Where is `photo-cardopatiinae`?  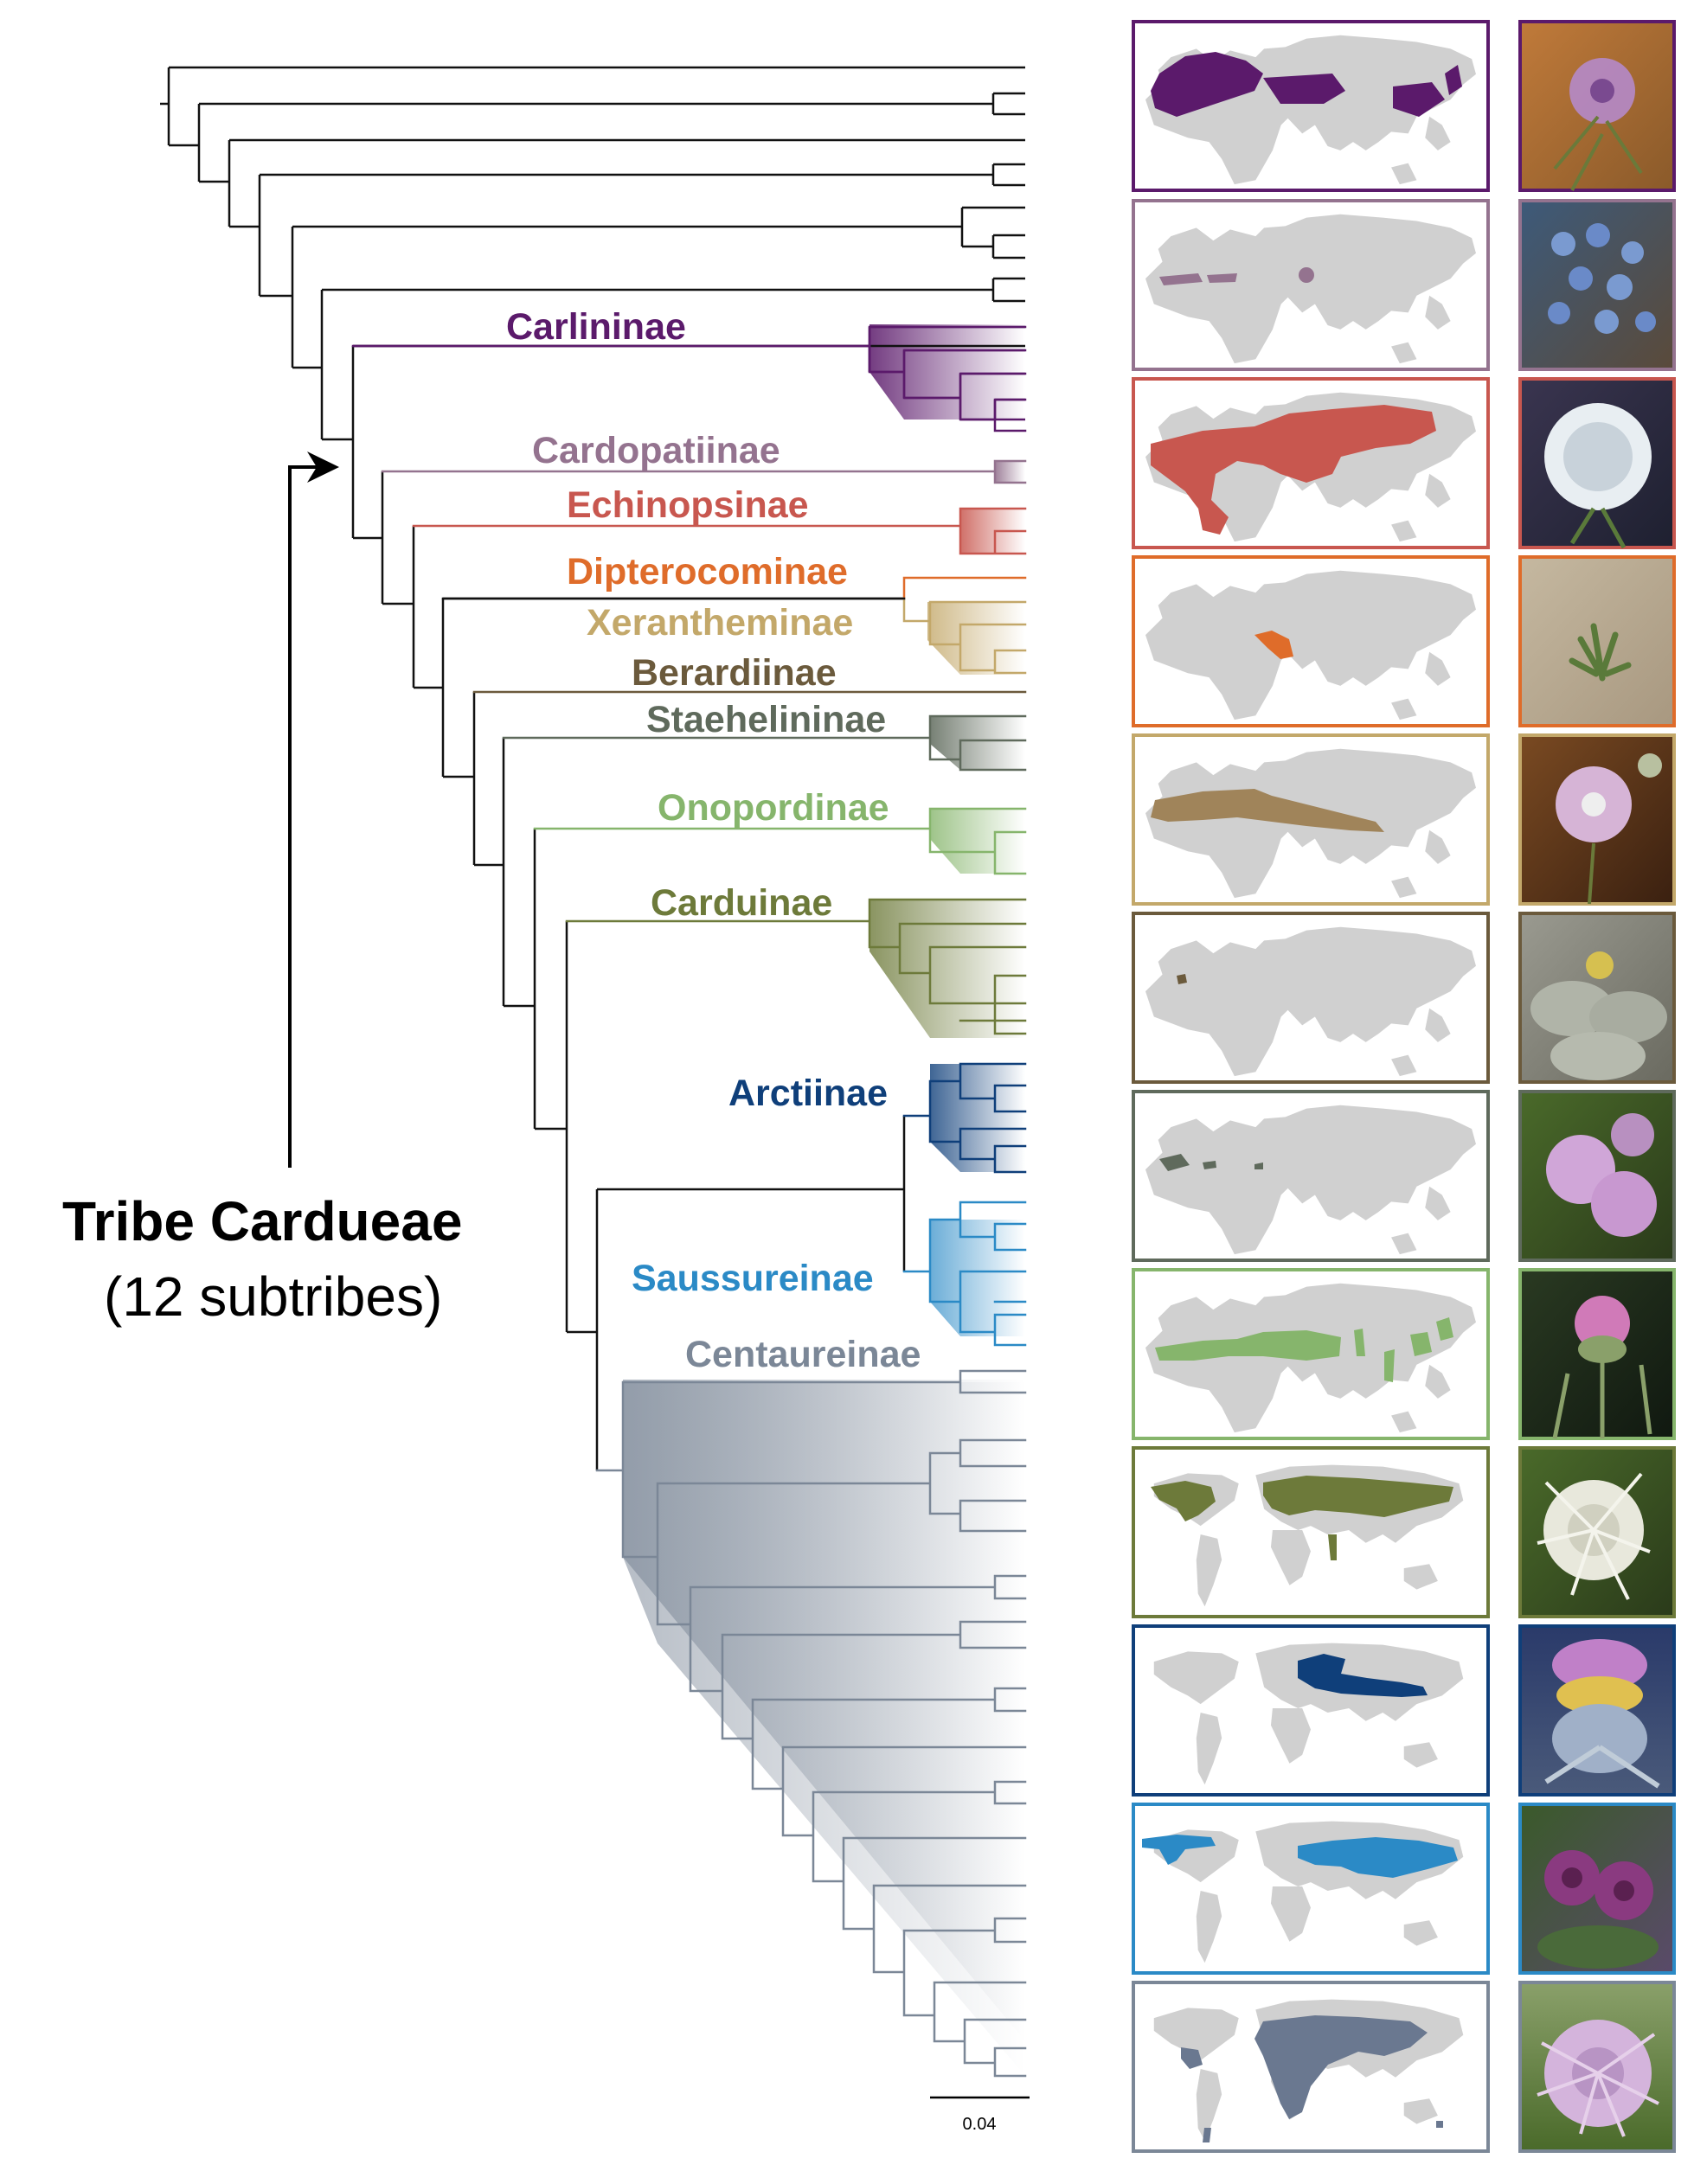 photo-cardopatiinae is located at coordinates (1597, 285).